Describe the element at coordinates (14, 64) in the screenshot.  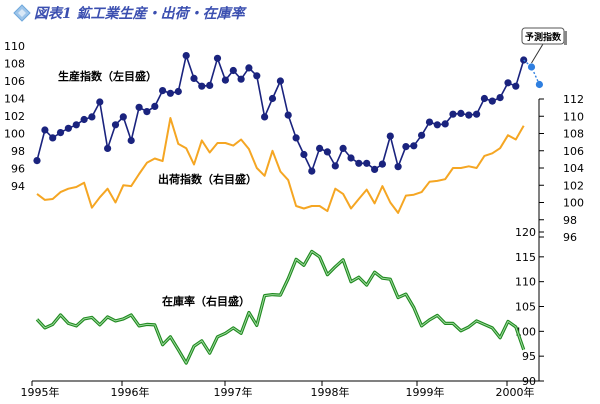
I see `left-axis-tick-label: 108` at that location.